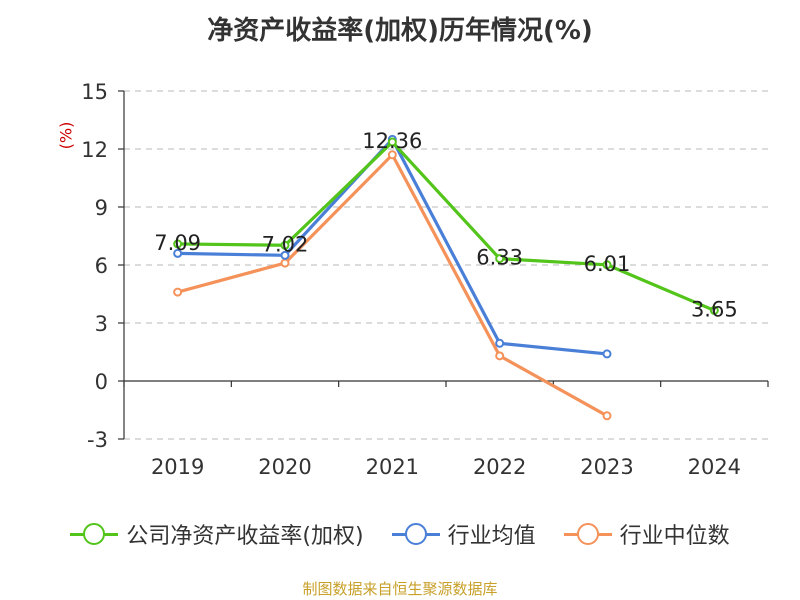 The image size is (800, 600). What do you see at coordinates (97, 440) in the screenshot?
I see `y-tick-label: -3` at bounding box center [97, 440].